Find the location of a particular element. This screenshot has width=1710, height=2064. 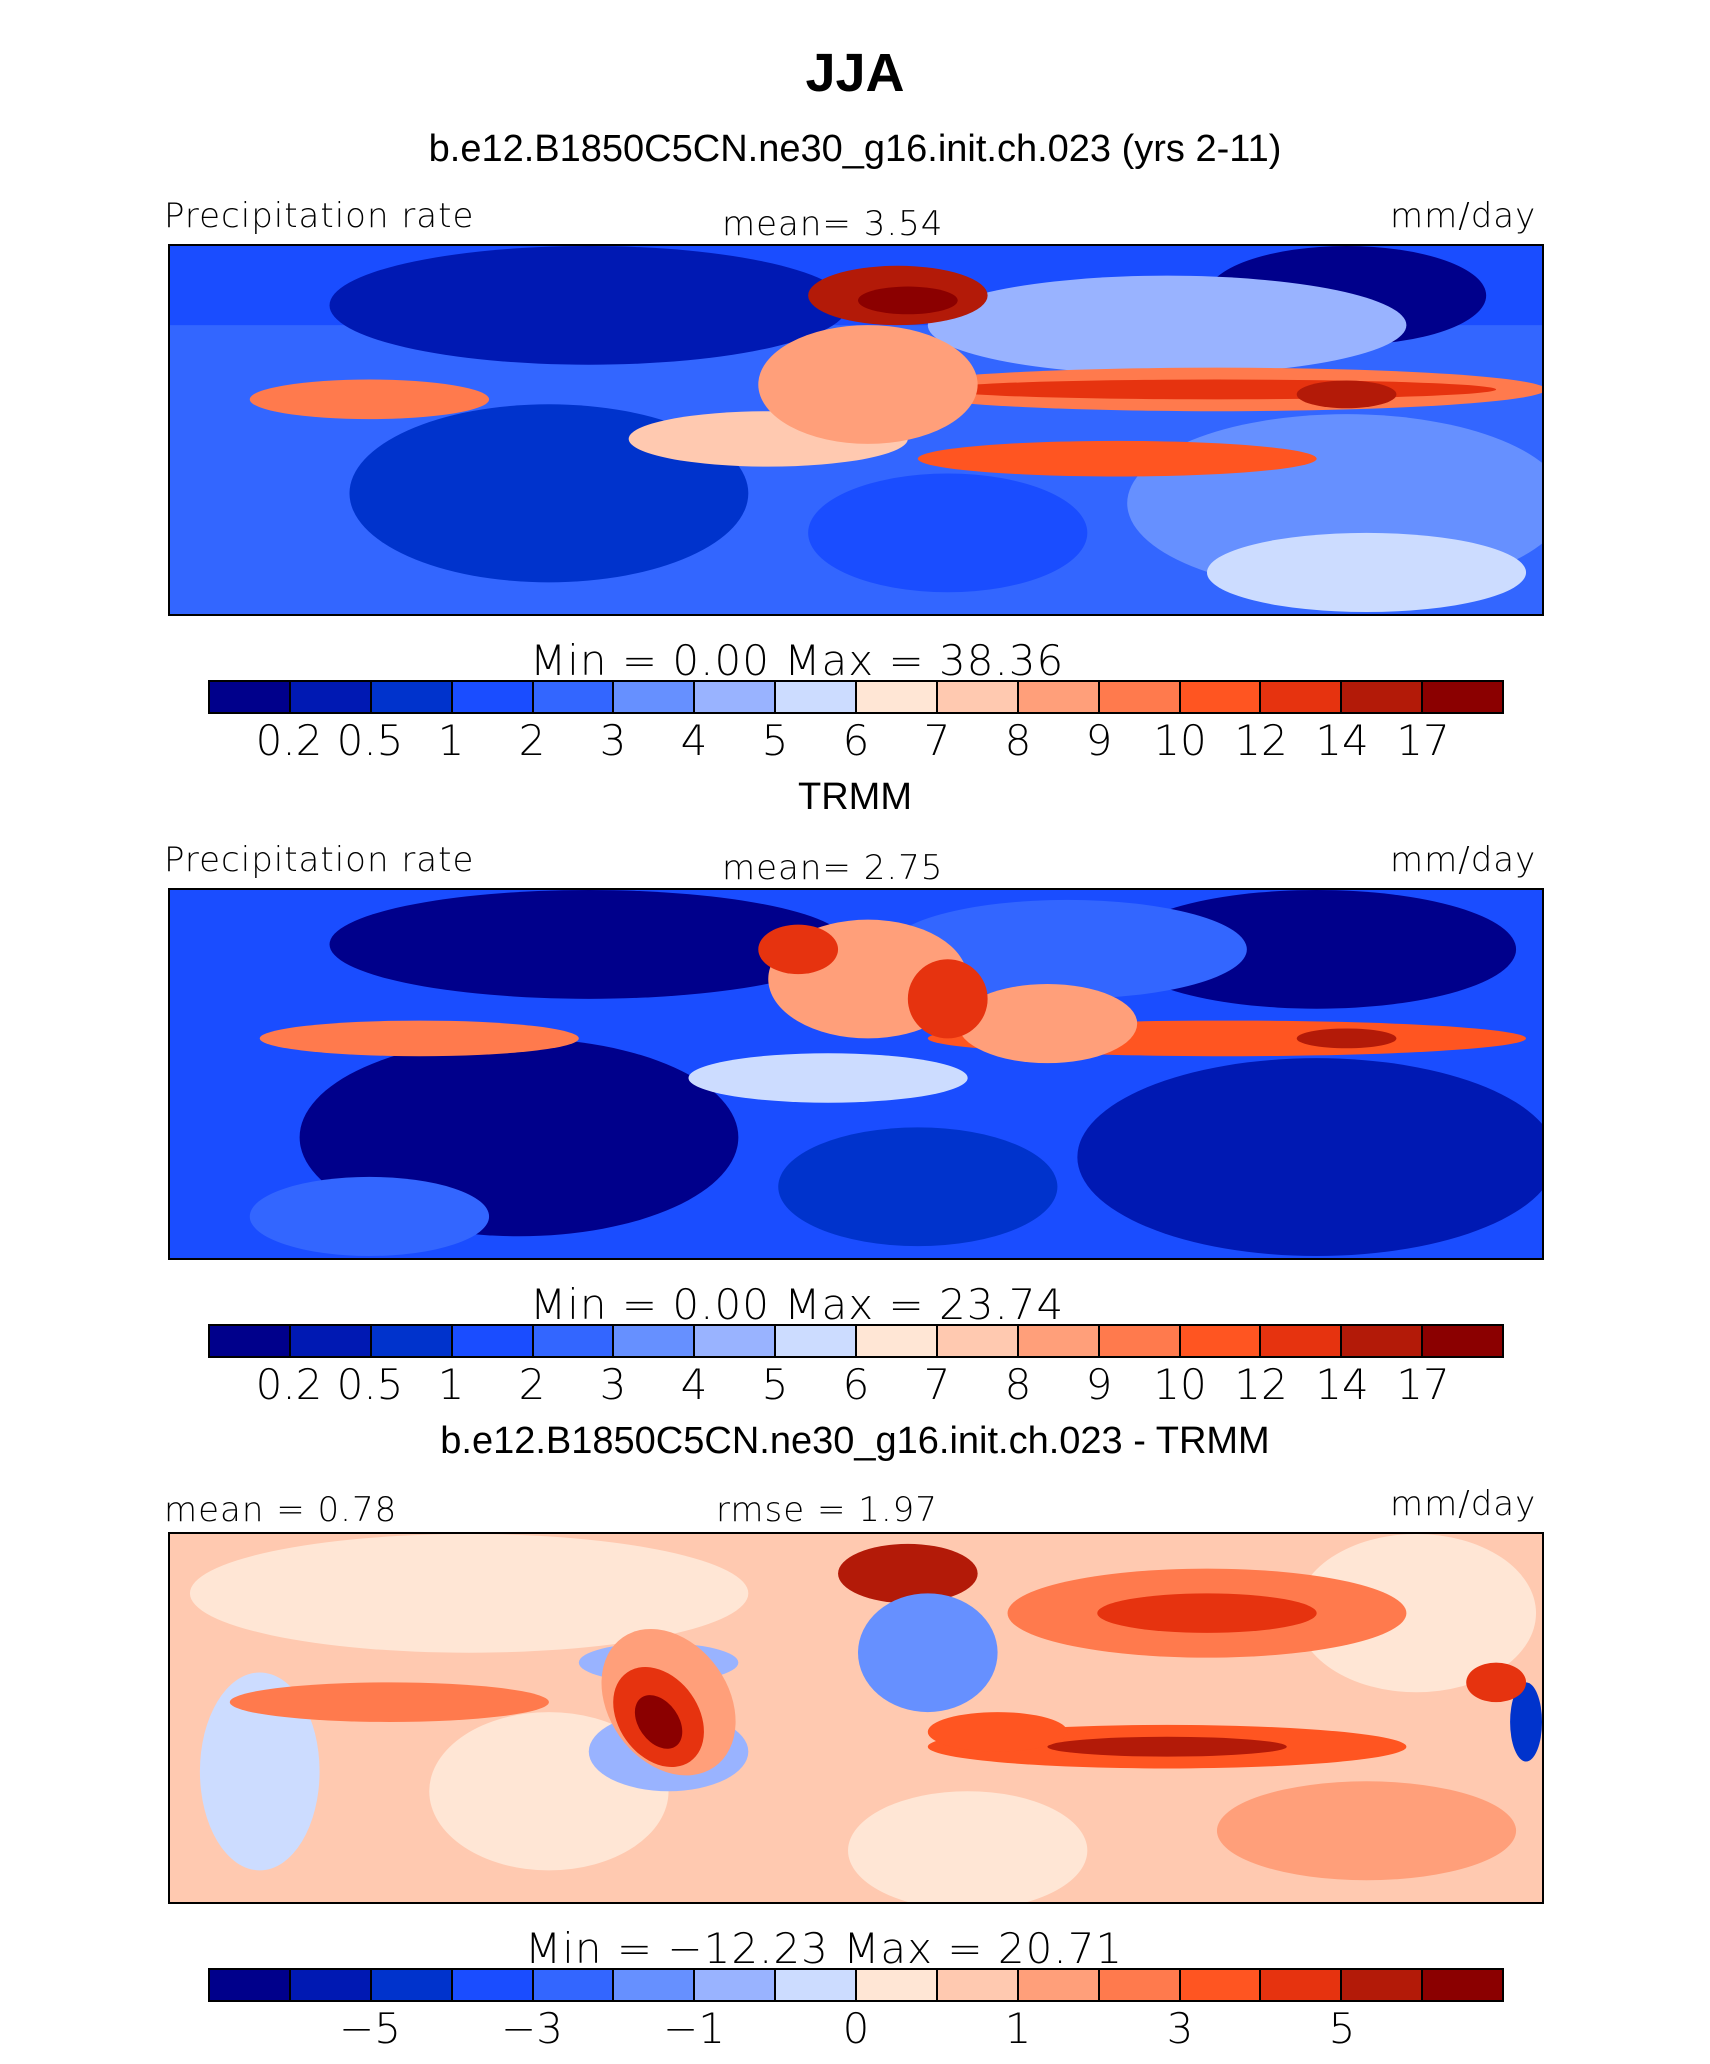

panel3-minmax: Min = −12.23 Max = 20.71 is located at coordinates (824, 1948).